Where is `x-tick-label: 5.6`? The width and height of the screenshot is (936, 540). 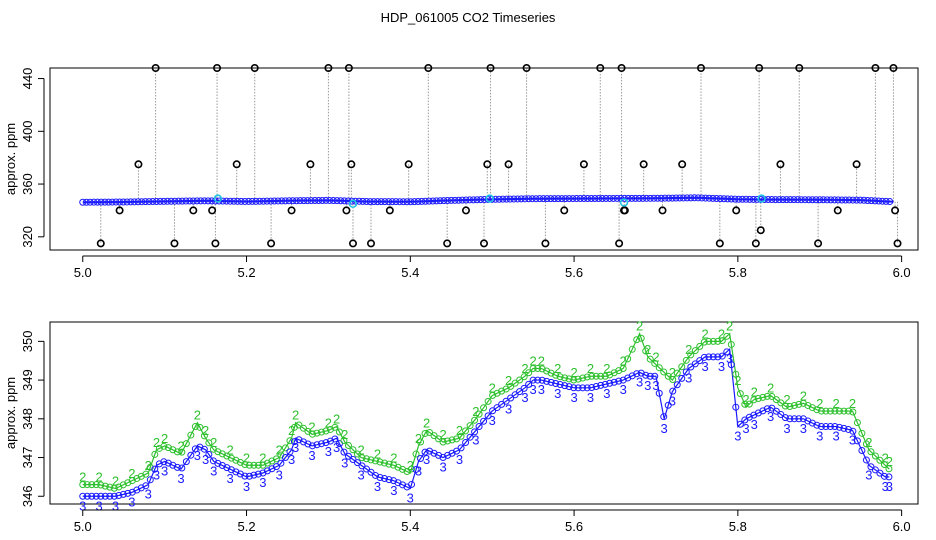
x-tick-label: 5.6 is located at coordinates (574, 272).